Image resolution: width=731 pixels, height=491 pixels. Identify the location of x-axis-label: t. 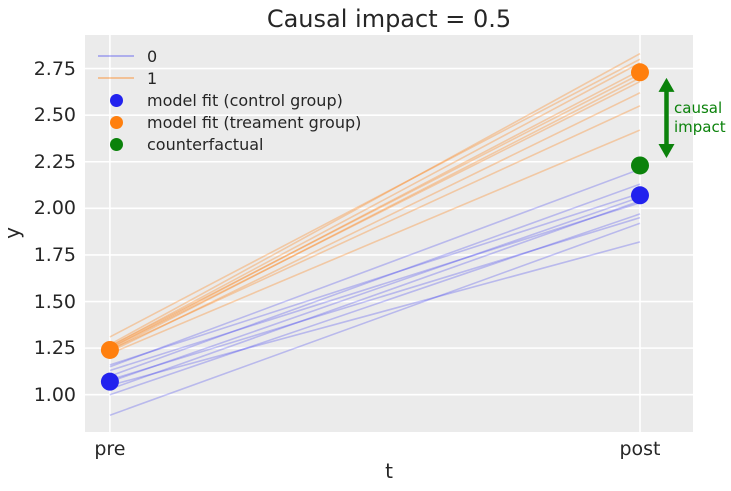
(389, 471).